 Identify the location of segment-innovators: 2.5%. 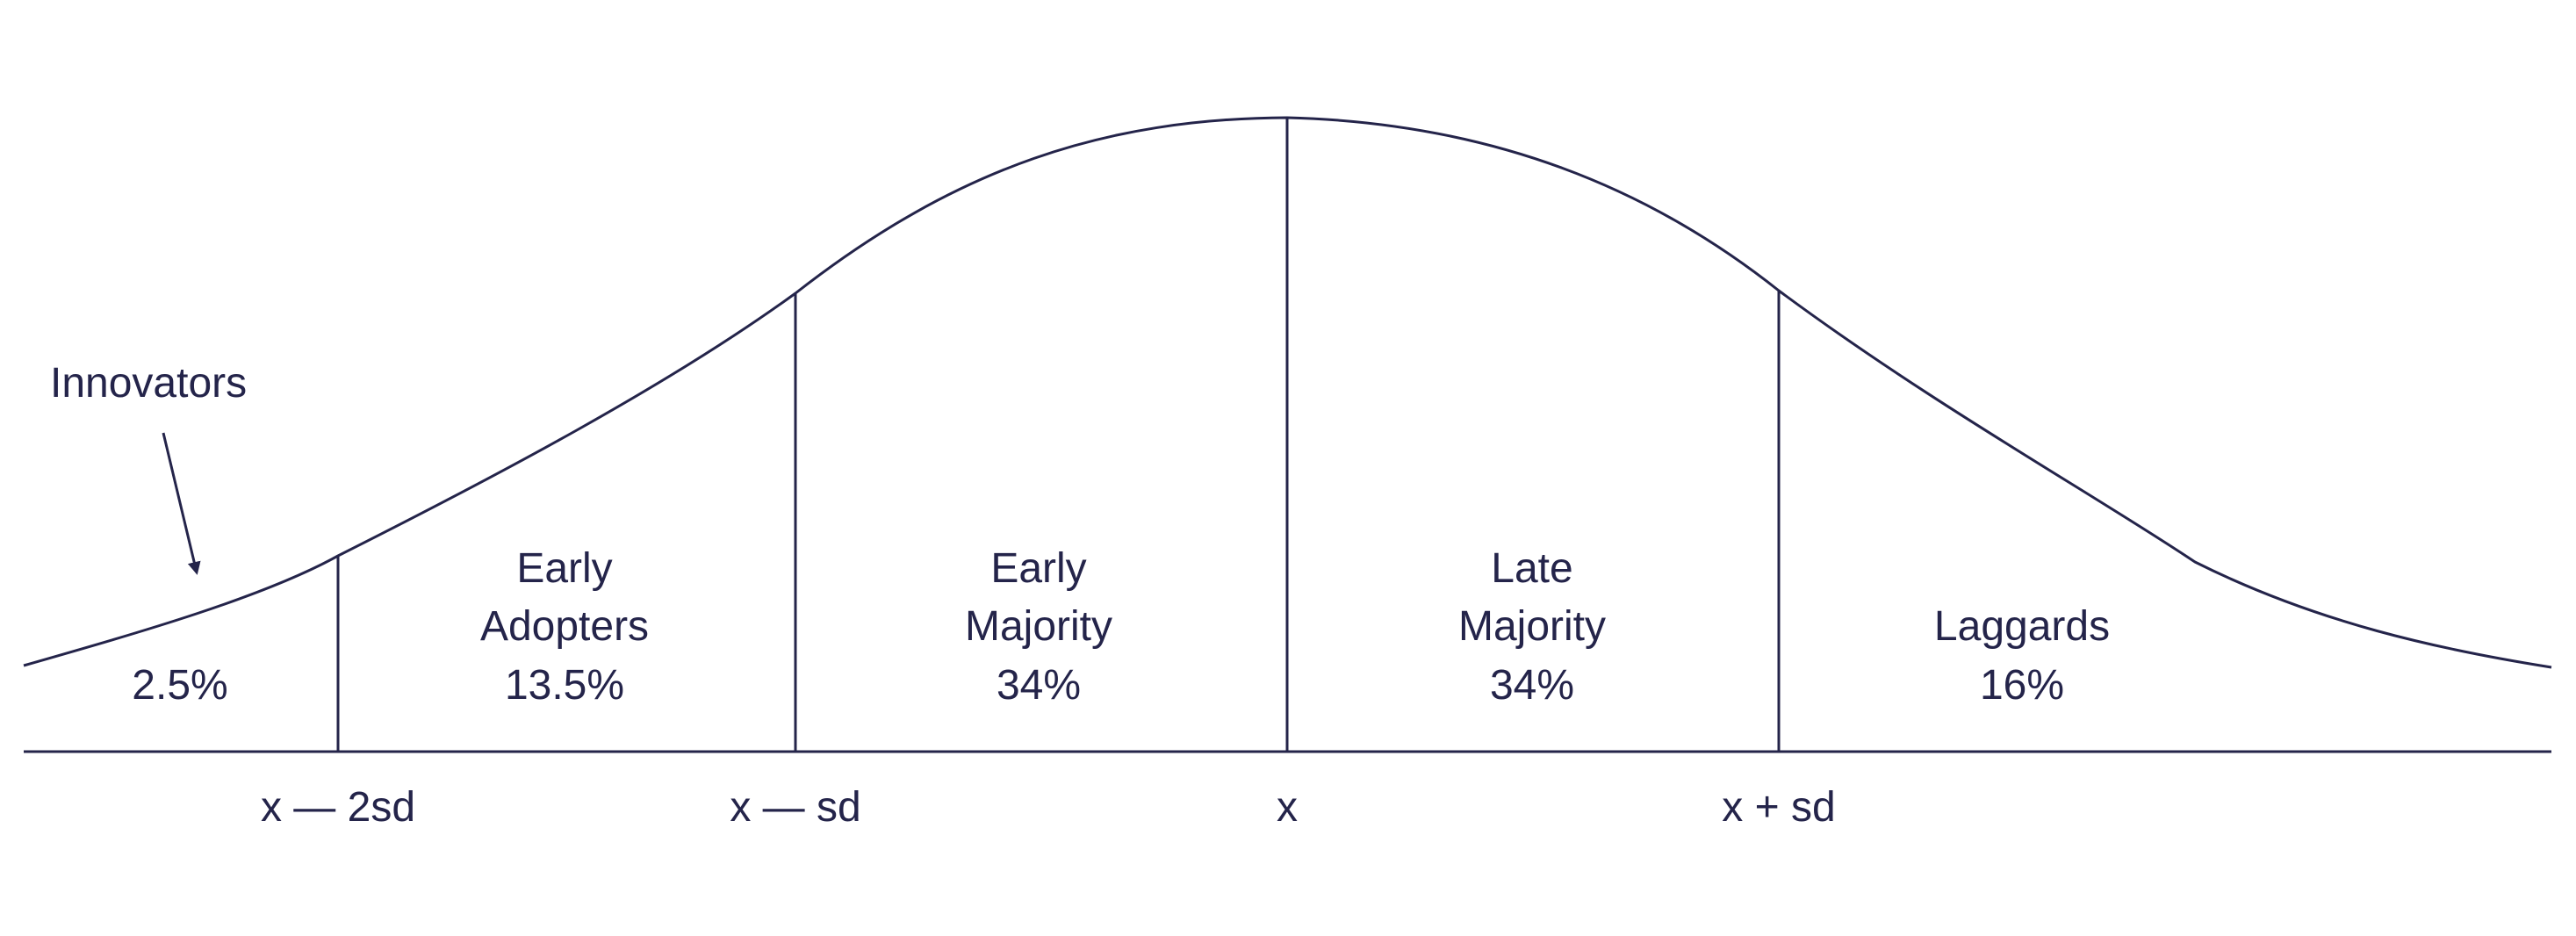
(179, 685).